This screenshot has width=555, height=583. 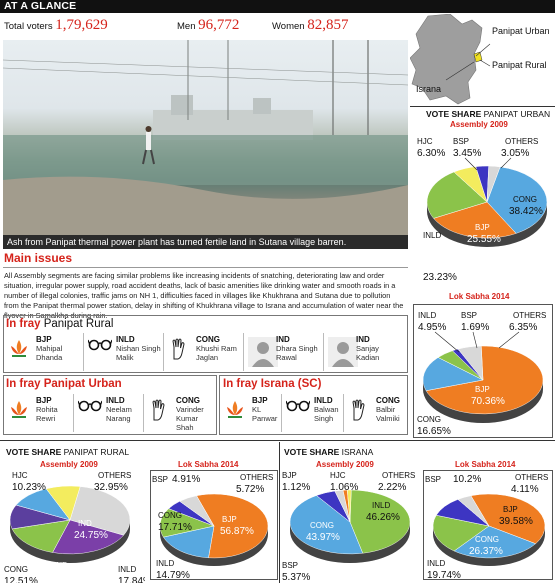 What do you see at coordinates (216, 353) in the screenshot?
I see `candidate-name: Khushi Ram Jaglan` at bounding box center [216, 353].